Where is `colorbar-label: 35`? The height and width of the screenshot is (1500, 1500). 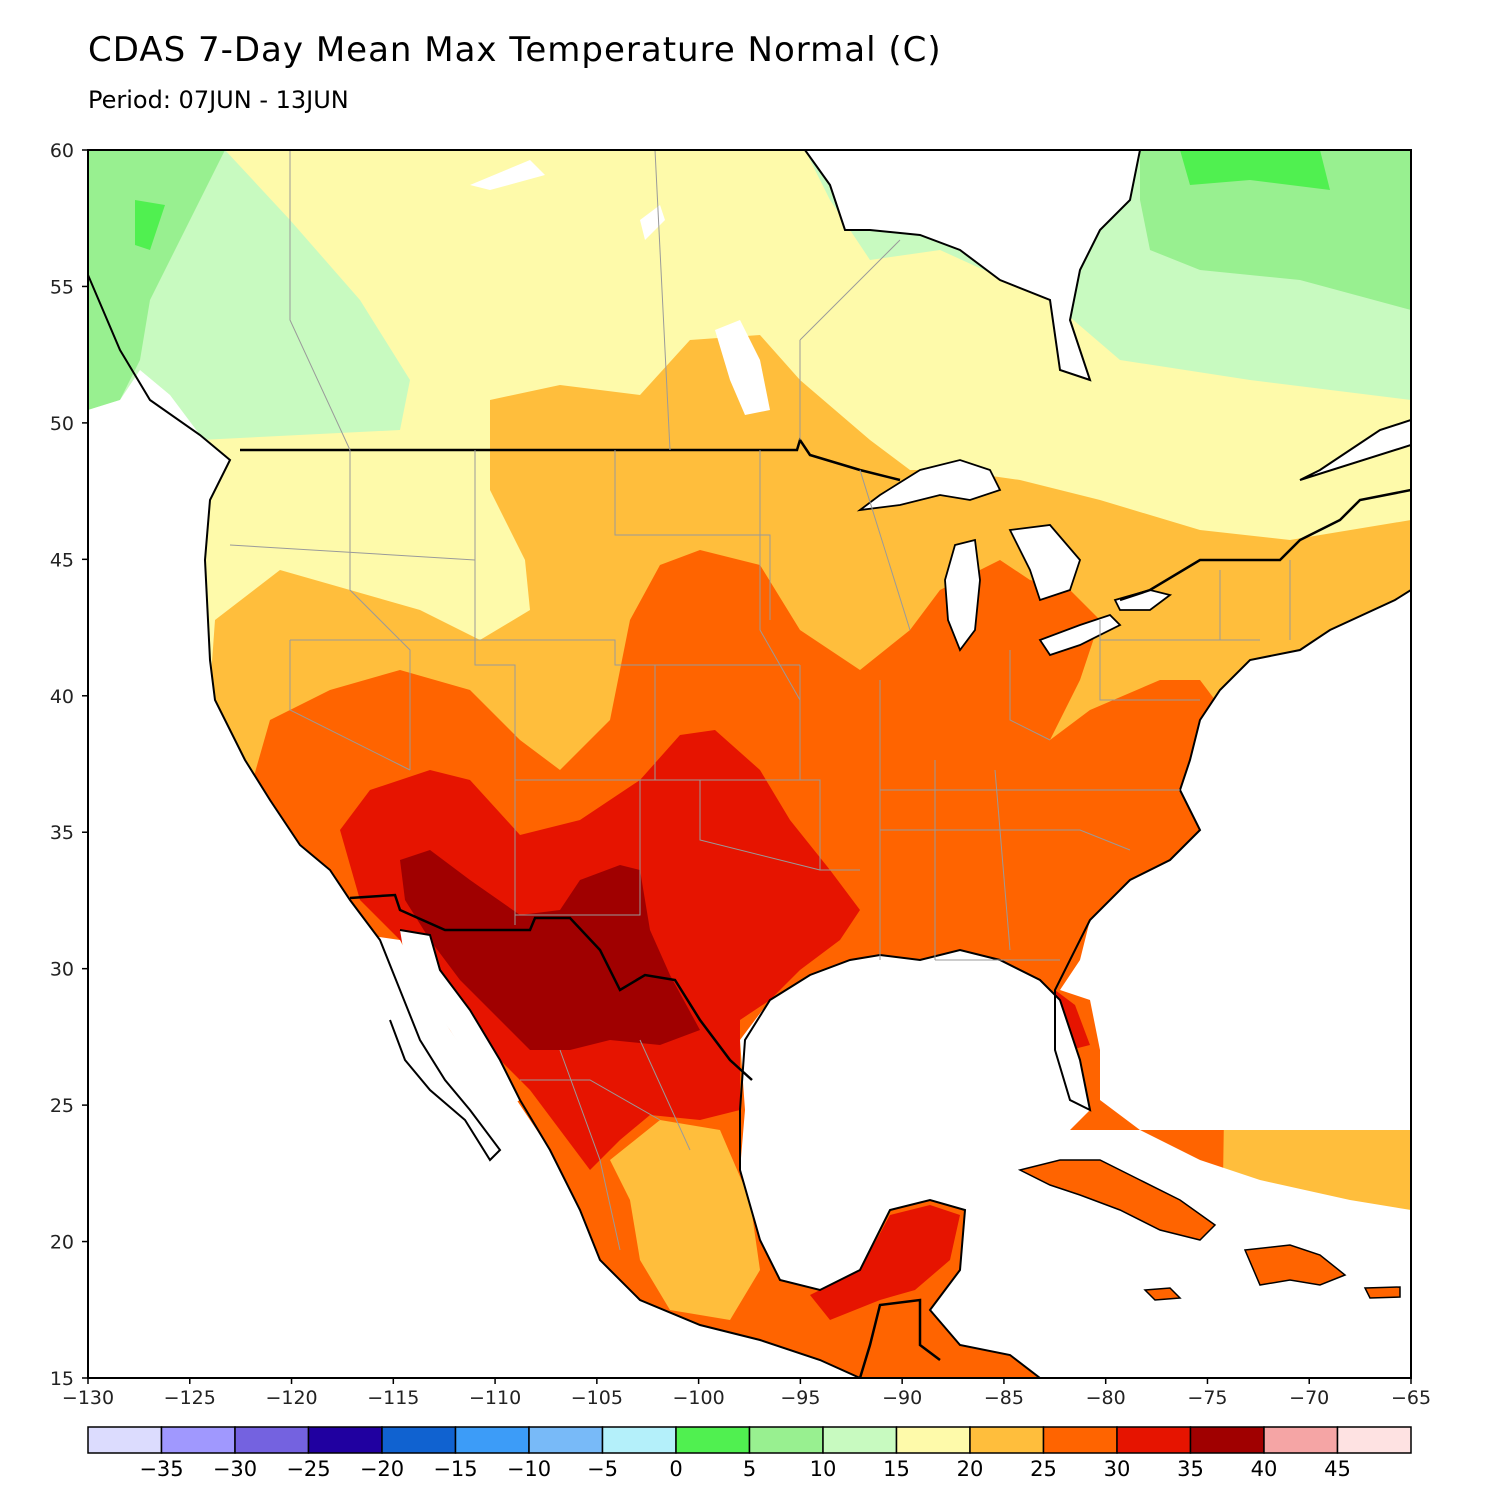 colorbar-label: 35 is located at coordinates (1190, 1469).